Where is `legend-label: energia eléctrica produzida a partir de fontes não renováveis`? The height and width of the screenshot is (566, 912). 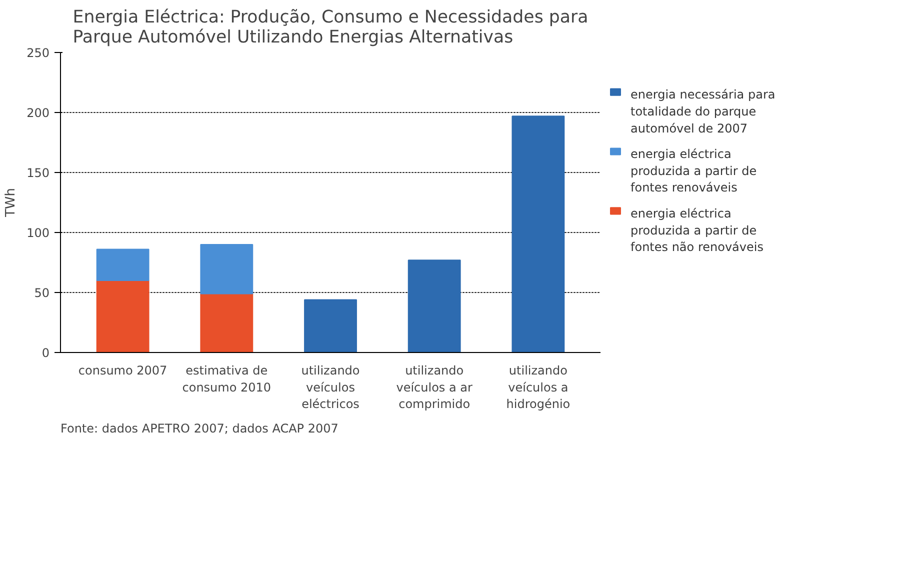 legend-label: energia eléctrica produzida a partir de fontes não renováveis is located at coordinates (697, 230).